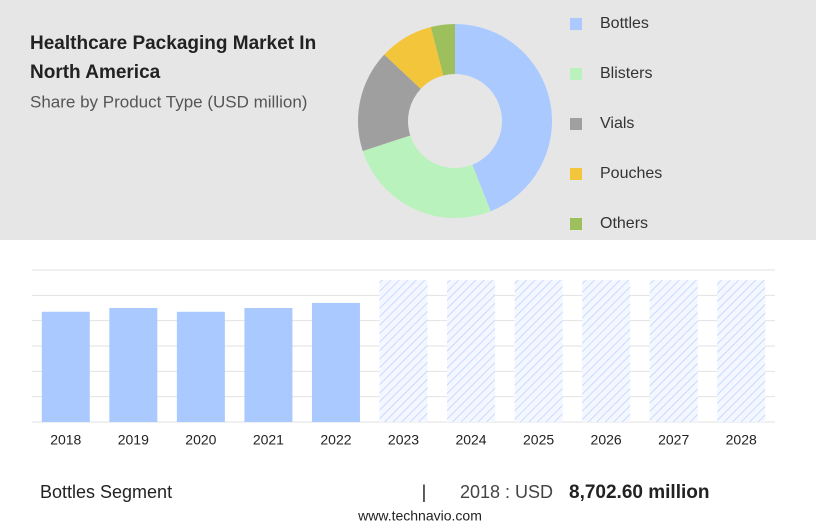 The width and height of the screenshot is (816, 528). What do you see at coordinates (606, 440) in the screenshot?
I see `x-tick-label: 2026` at bounding box center [606, 440].